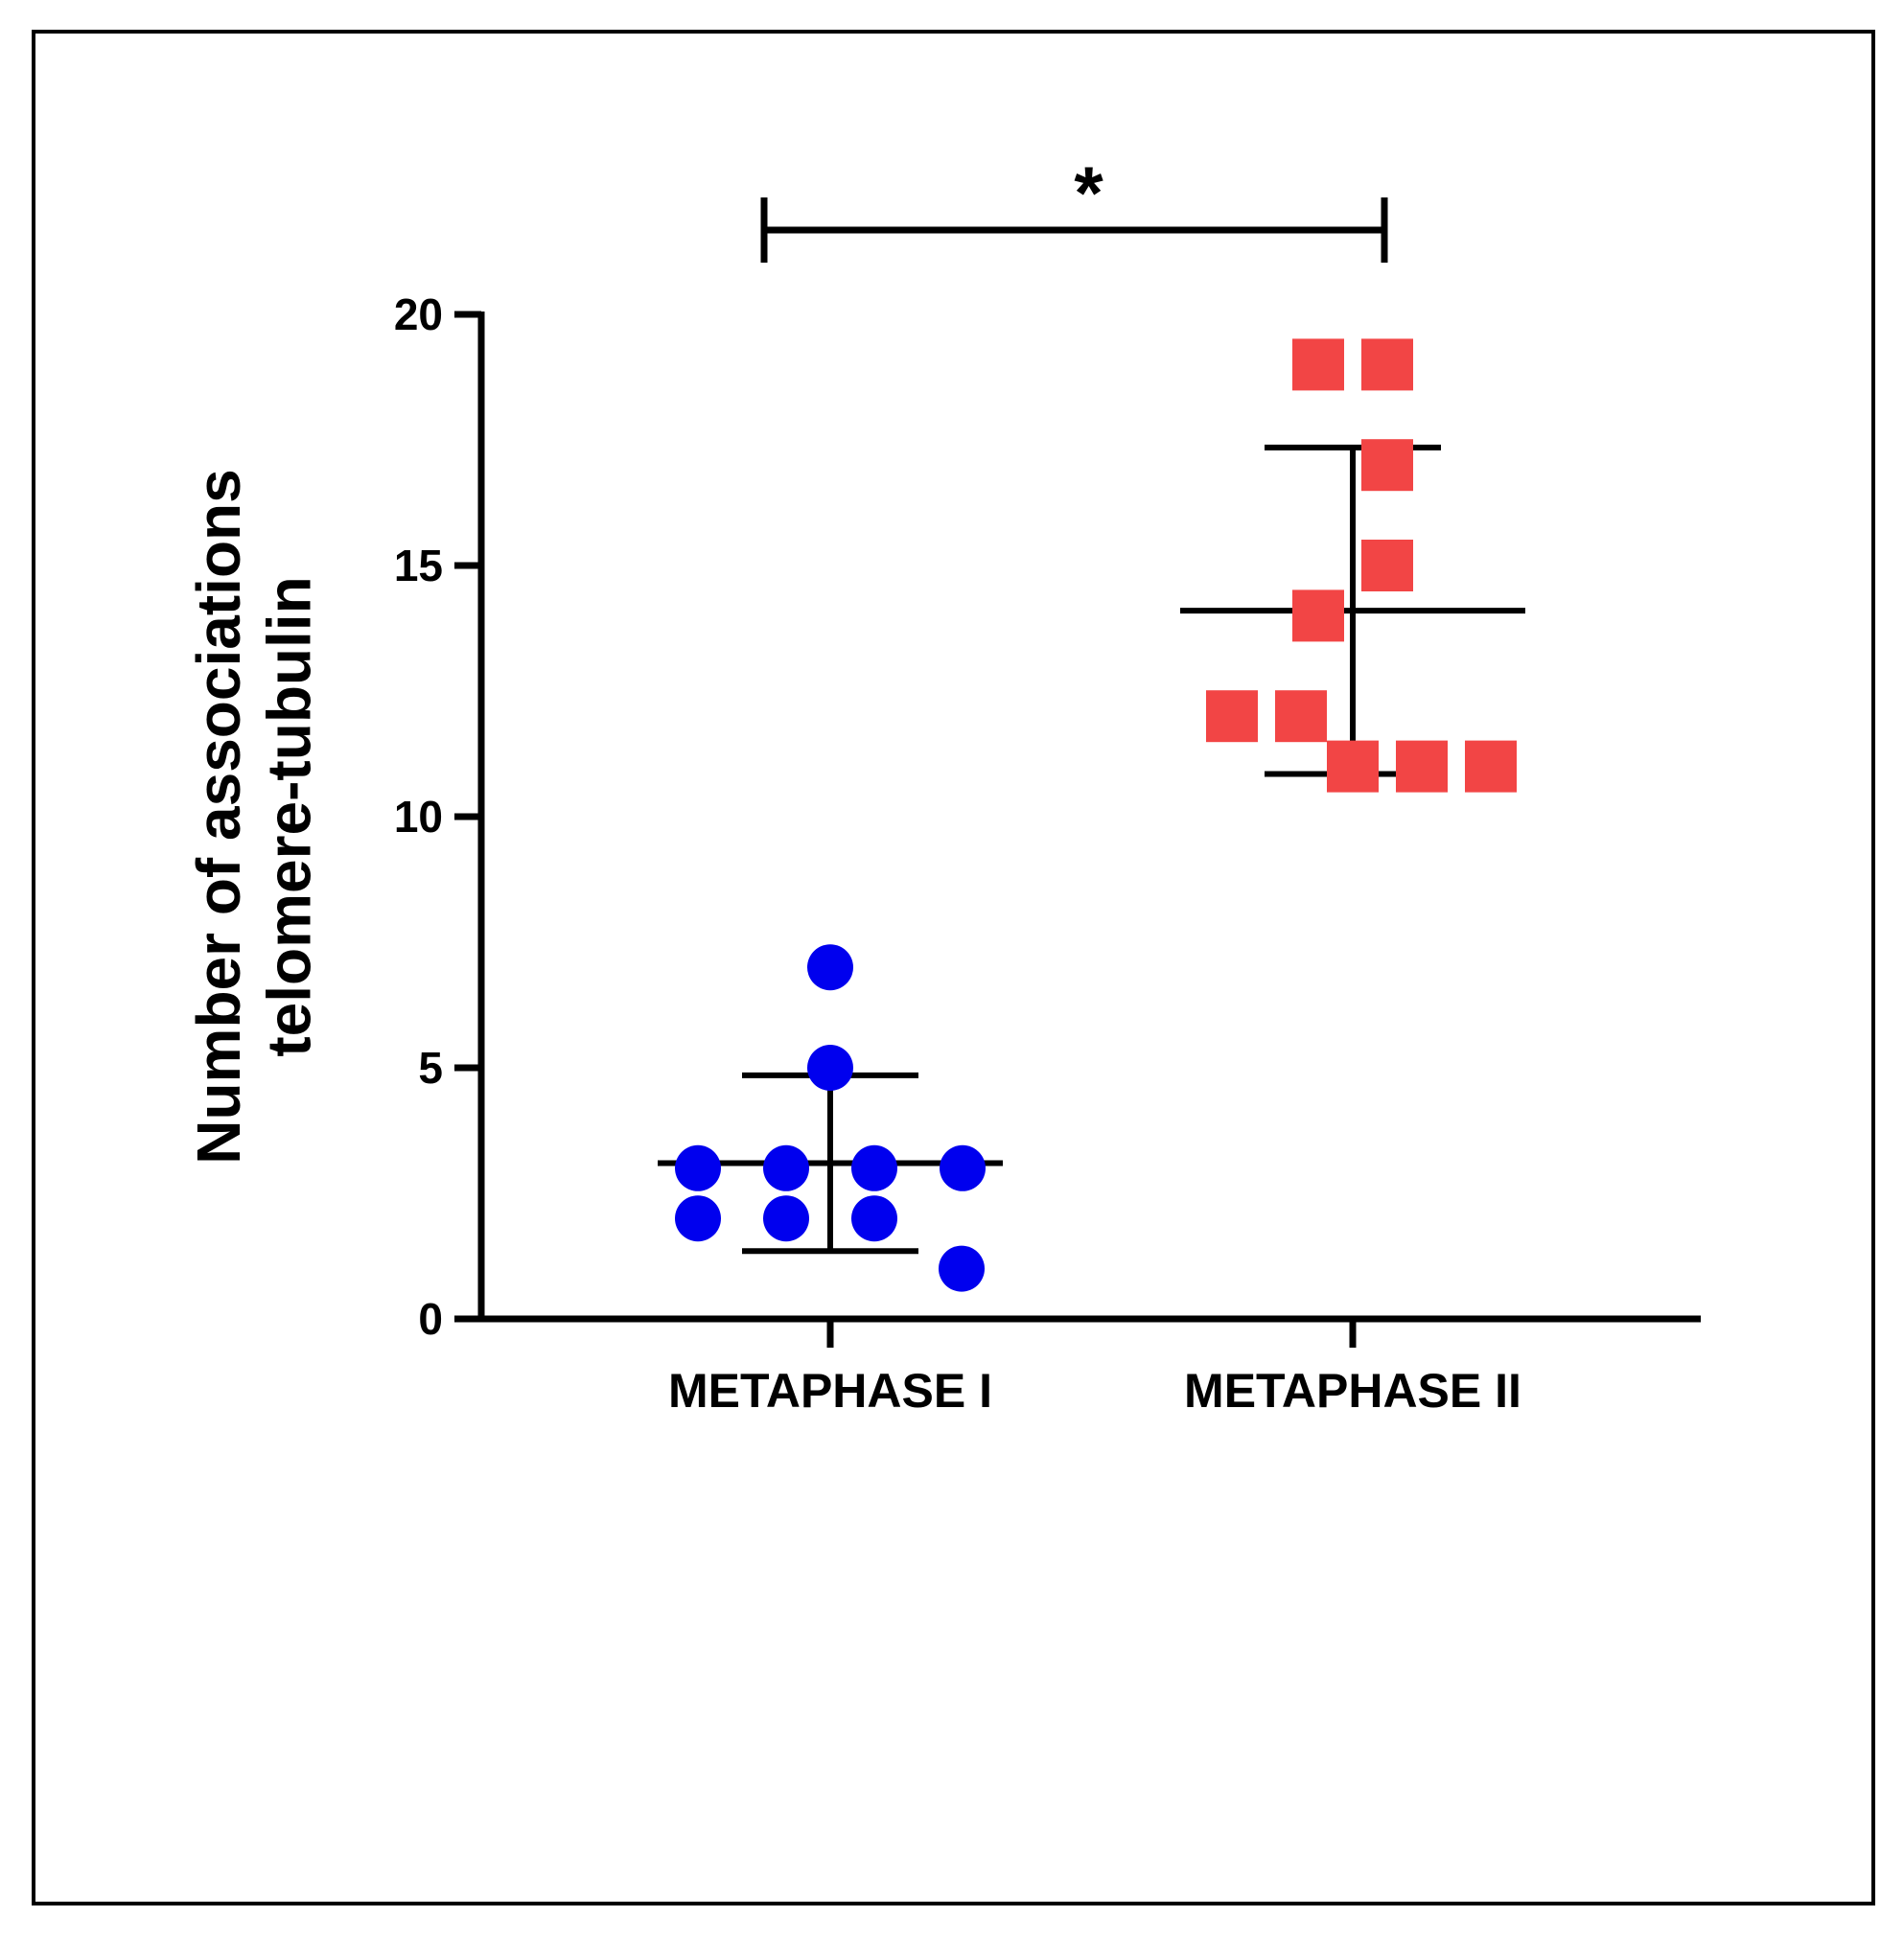 The image size is (1904, 1940). What do you see at coordinates (419, 565) in the screenshot?
I see `y-tick-label: 15` at bounding box center [419, 565].